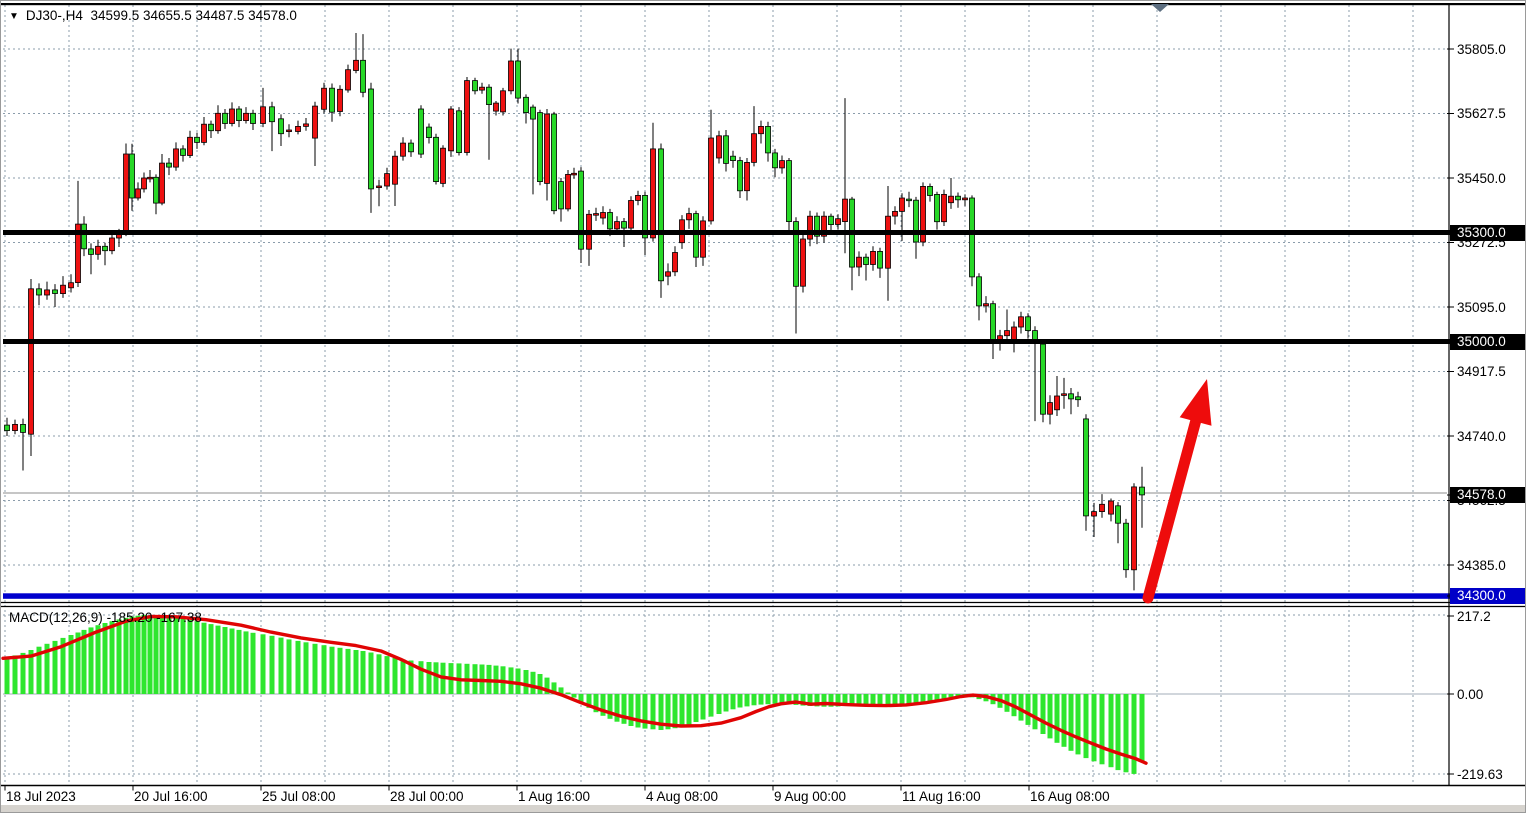  I want to click on price-axis-label: 35095.0, so click(1481, 307).